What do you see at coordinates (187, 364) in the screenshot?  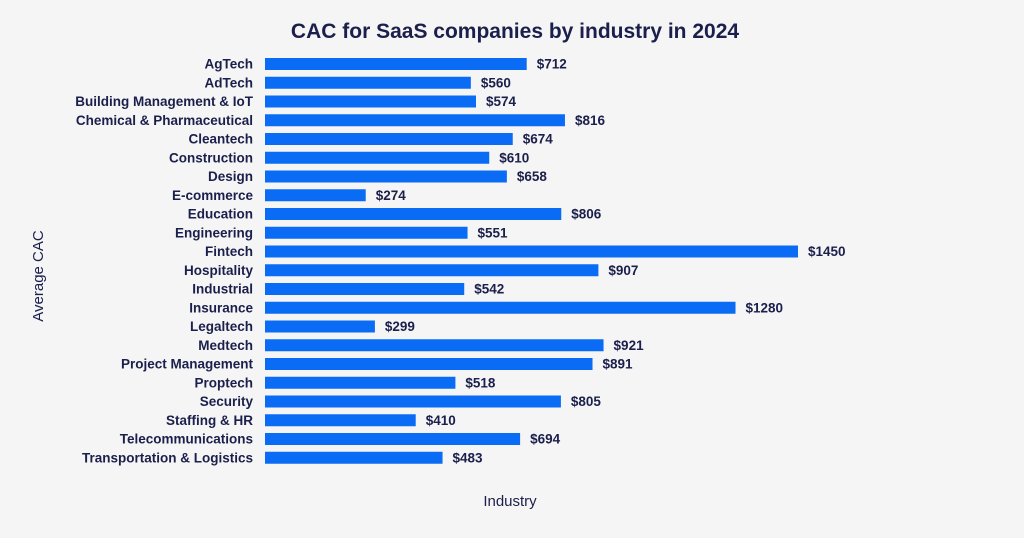 I see `category-label: Project Management` at bounding box center [187, 364].